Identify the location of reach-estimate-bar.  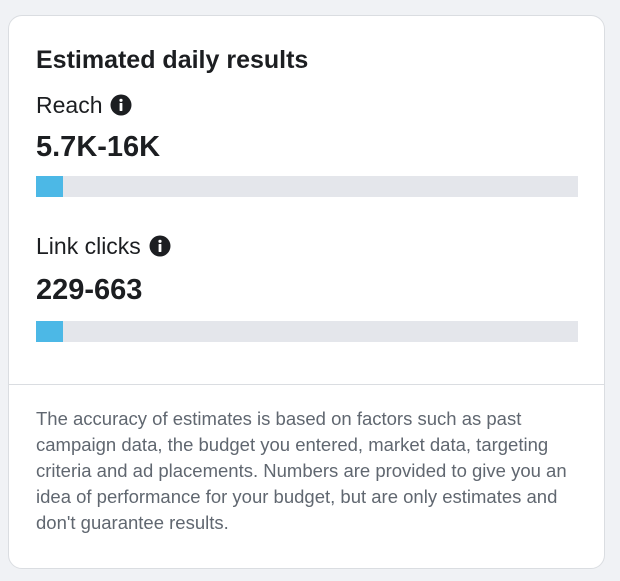
(307, 186).